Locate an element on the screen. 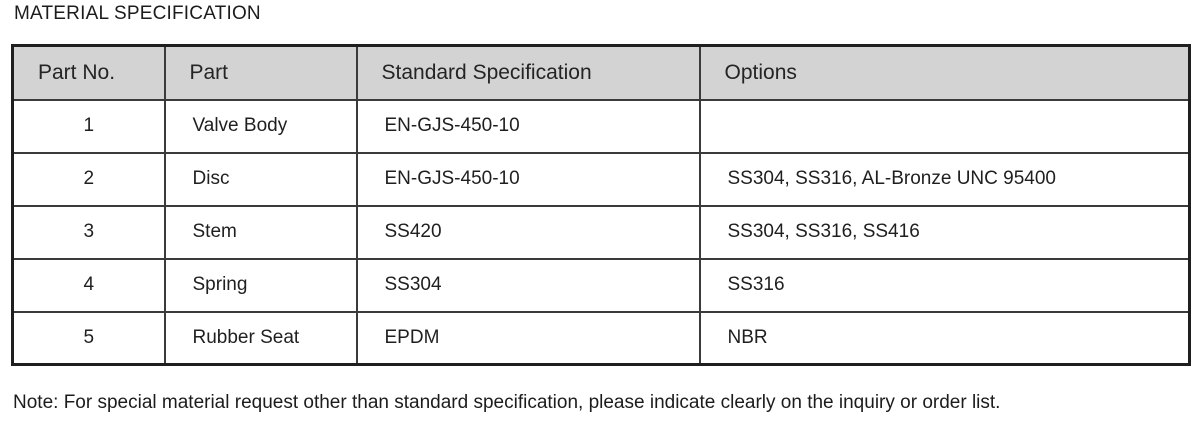 The height and width of the screenshot is (425, 1195). cell-part: Disc is located at coordinates (260, 179).